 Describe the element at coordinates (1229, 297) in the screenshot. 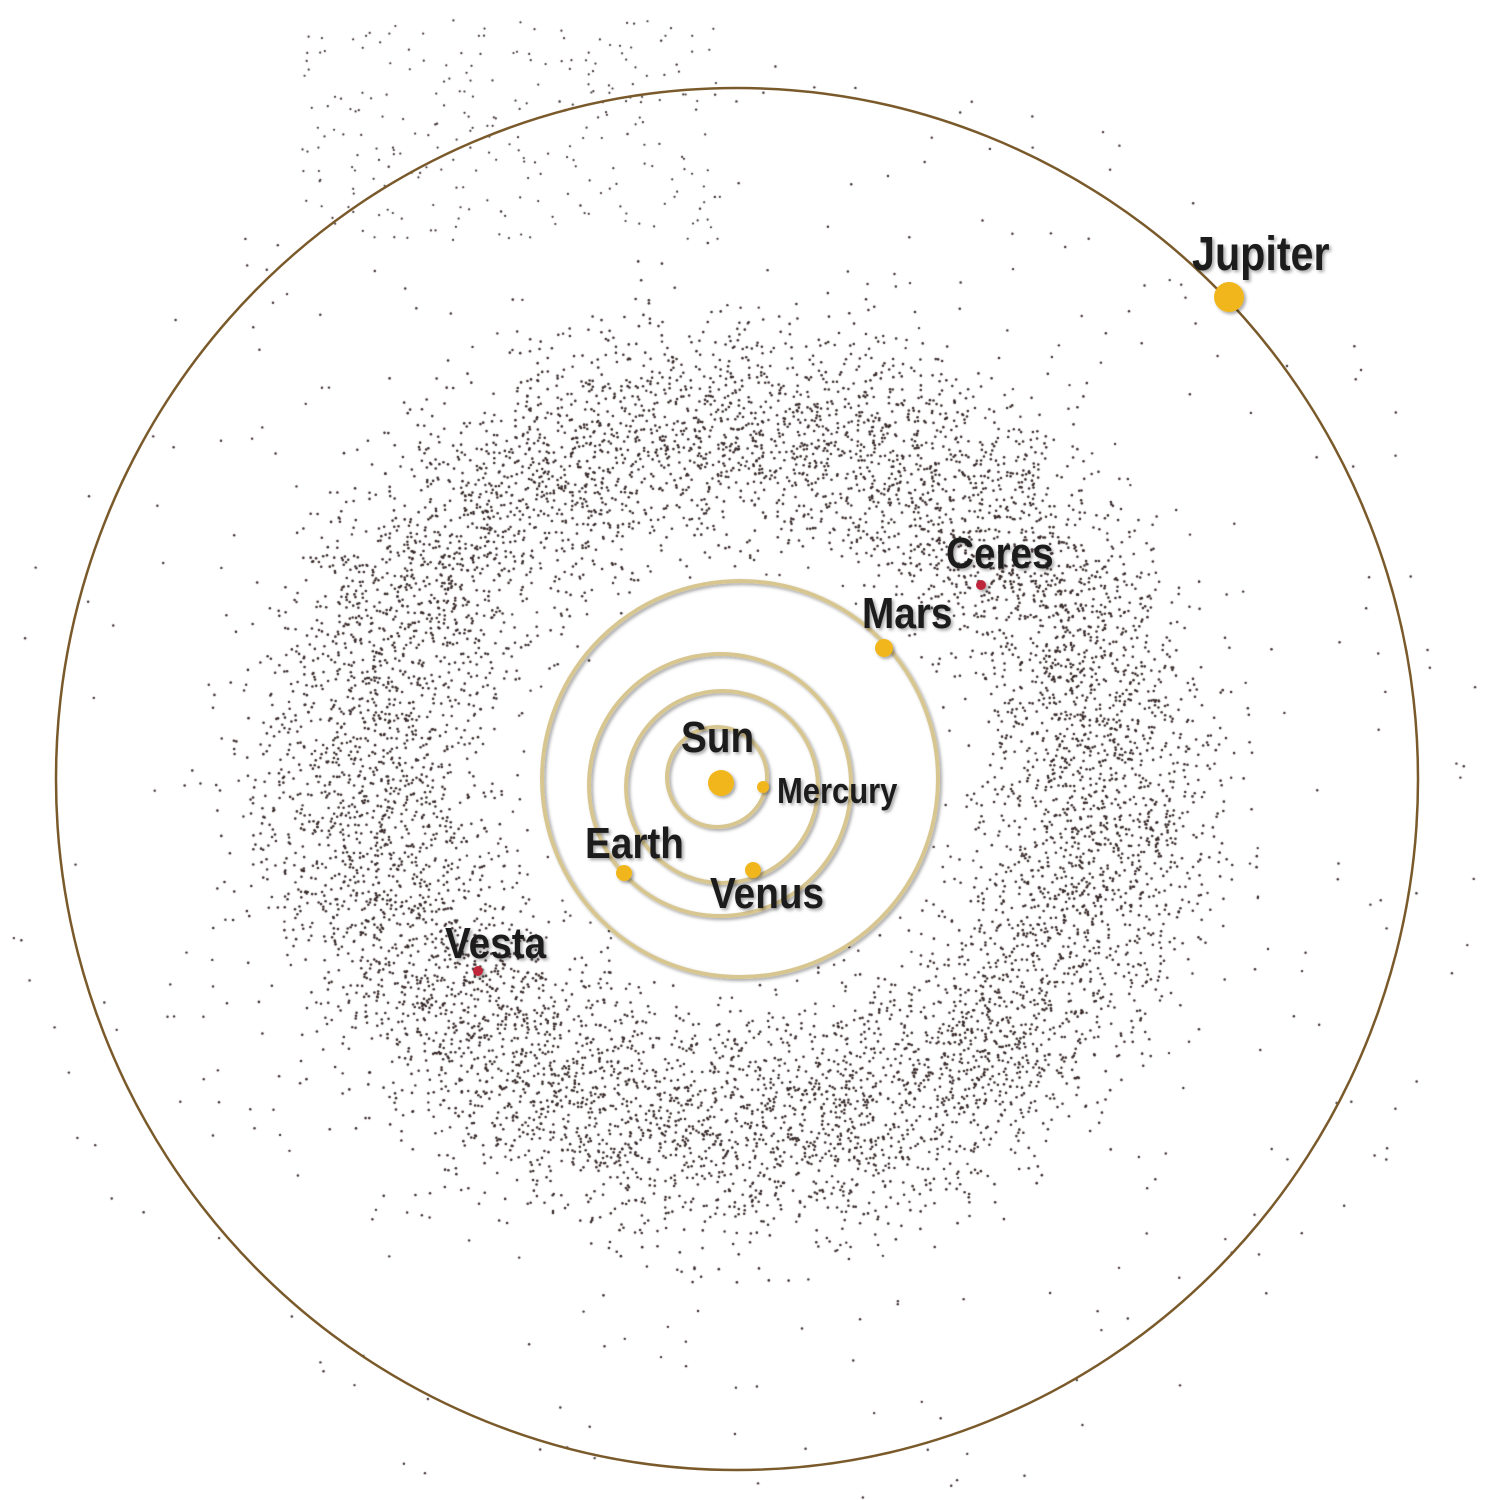

I see `jupiter-planet` at that location.